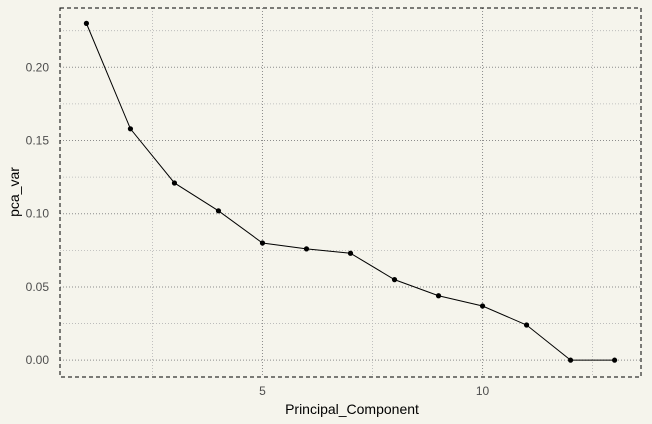 Image resolution: width=652 pixels, height=424 pixels. What do you see at coordinates (14, 192) in the screenshot?
I see `y-axis-title: pca_var` at bounding box center [14, 192].